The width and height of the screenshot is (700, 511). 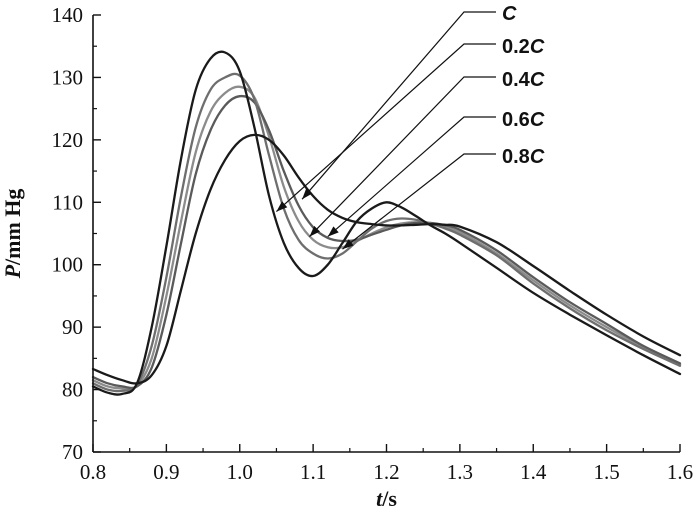 I want to click on series-label-prefix: 0.6, so click(x=516, y=120).